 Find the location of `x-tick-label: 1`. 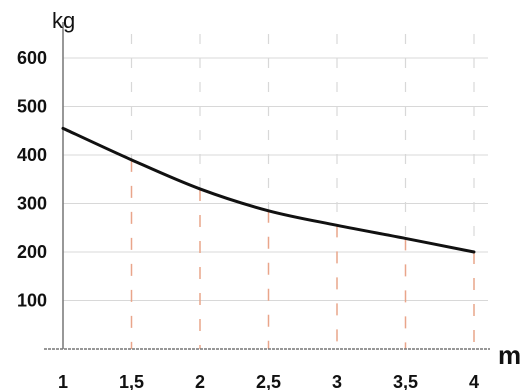

x-tick-label: 1 is located at coordinates (63, 381).